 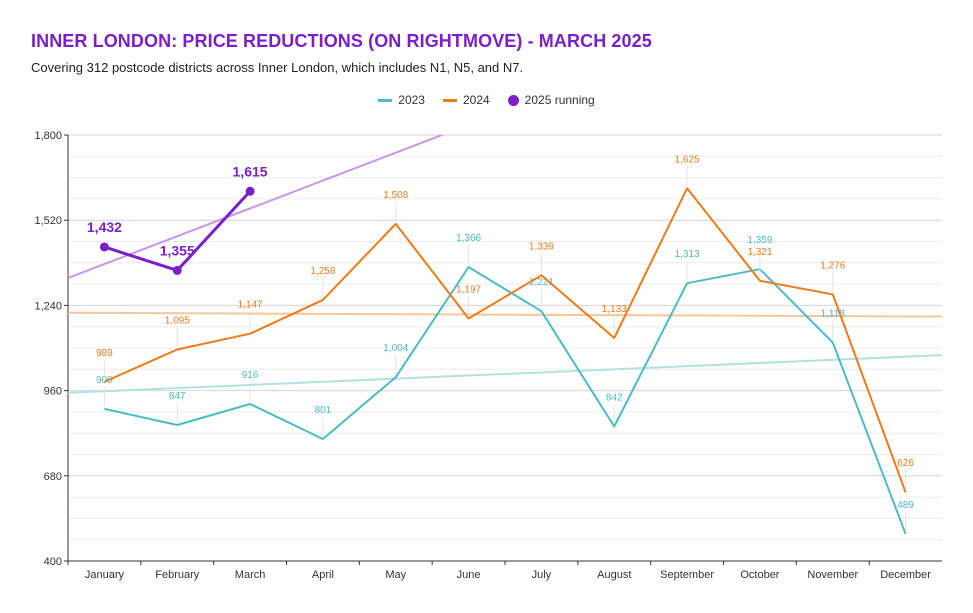 I want to click on x-tick-label: February, so click(x=177, y=575).